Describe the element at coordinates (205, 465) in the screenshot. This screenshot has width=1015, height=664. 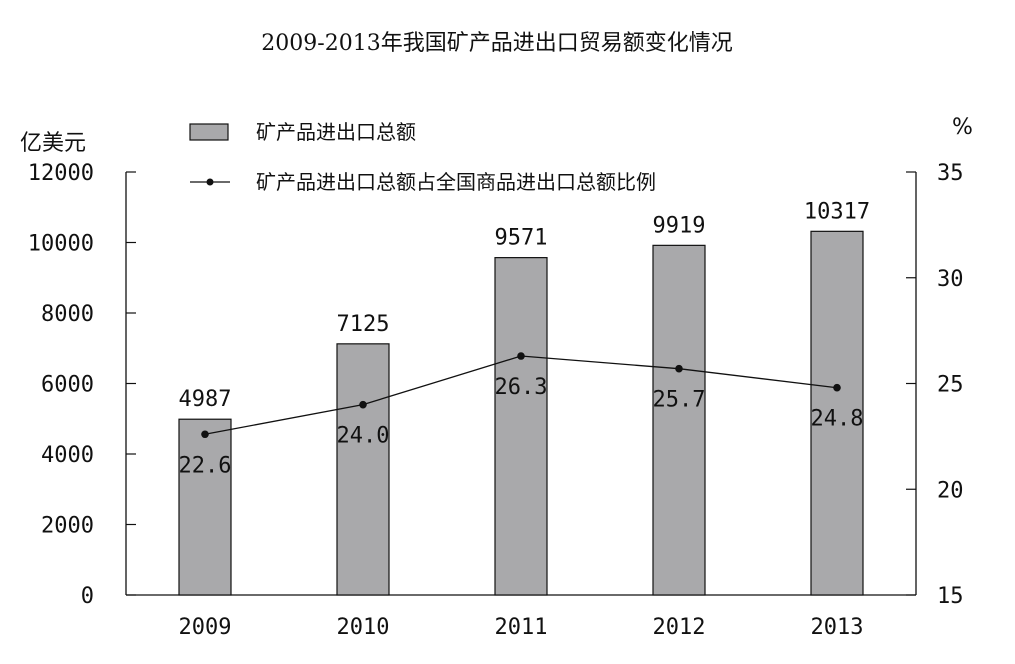
I see `line-value-label: 22.6` at that location.